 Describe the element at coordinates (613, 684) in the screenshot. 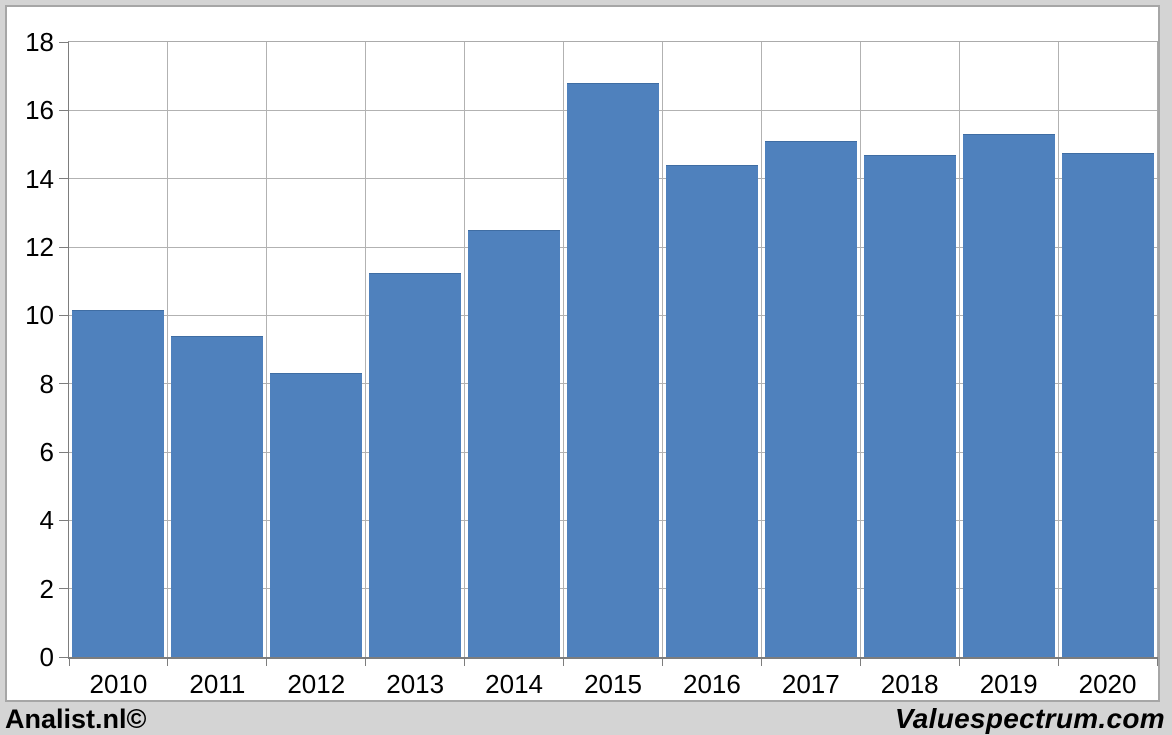

I see `x-axis-label: 2015` at that location.